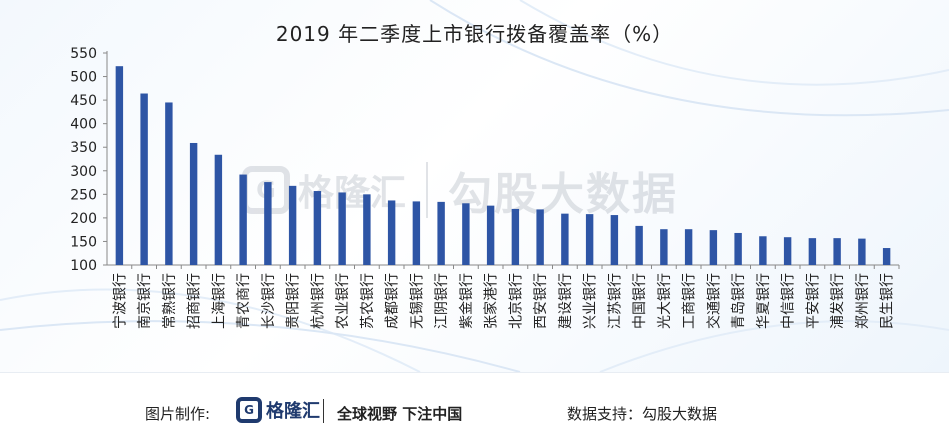 This screenshot has width=949, height=444. Describe the element at coordinates (813, 301) in the screenshot. I see `x-tick-label: 平安银行` at that location.